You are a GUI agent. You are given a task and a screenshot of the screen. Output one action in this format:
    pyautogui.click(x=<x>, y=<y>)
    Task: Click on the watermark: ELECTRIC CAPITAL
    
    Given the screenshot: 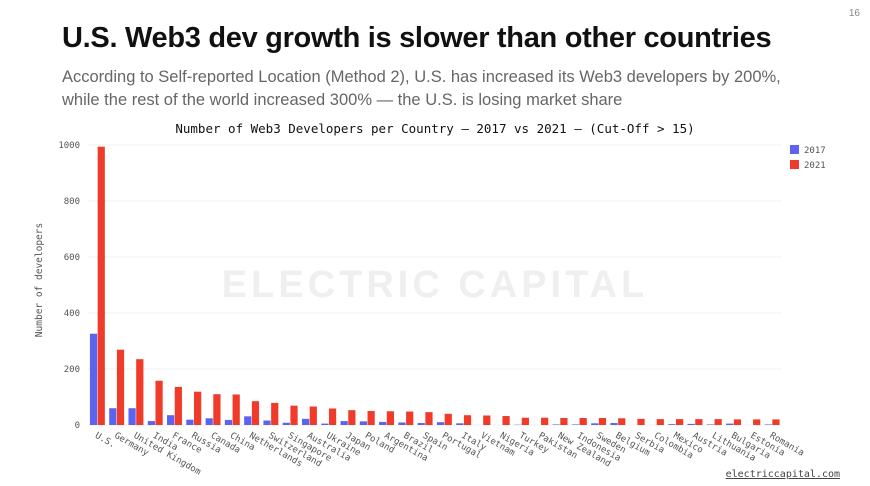 What is the action you would take?
    pyautogui.click(x=435, y=285)
    